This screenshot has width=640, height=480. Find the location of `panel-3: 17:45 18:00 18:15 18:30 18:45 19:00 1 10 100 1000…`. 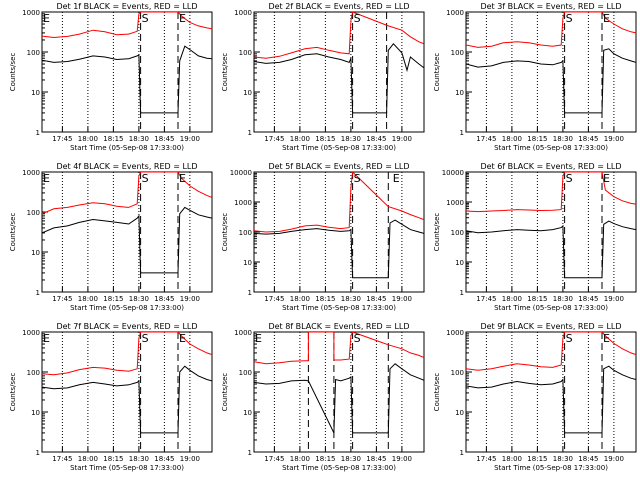

panel-3: 17:45 18:00 18:15 18:30 18:45 19:00 1 10 100 1000… is located at coordinates (535, 77).